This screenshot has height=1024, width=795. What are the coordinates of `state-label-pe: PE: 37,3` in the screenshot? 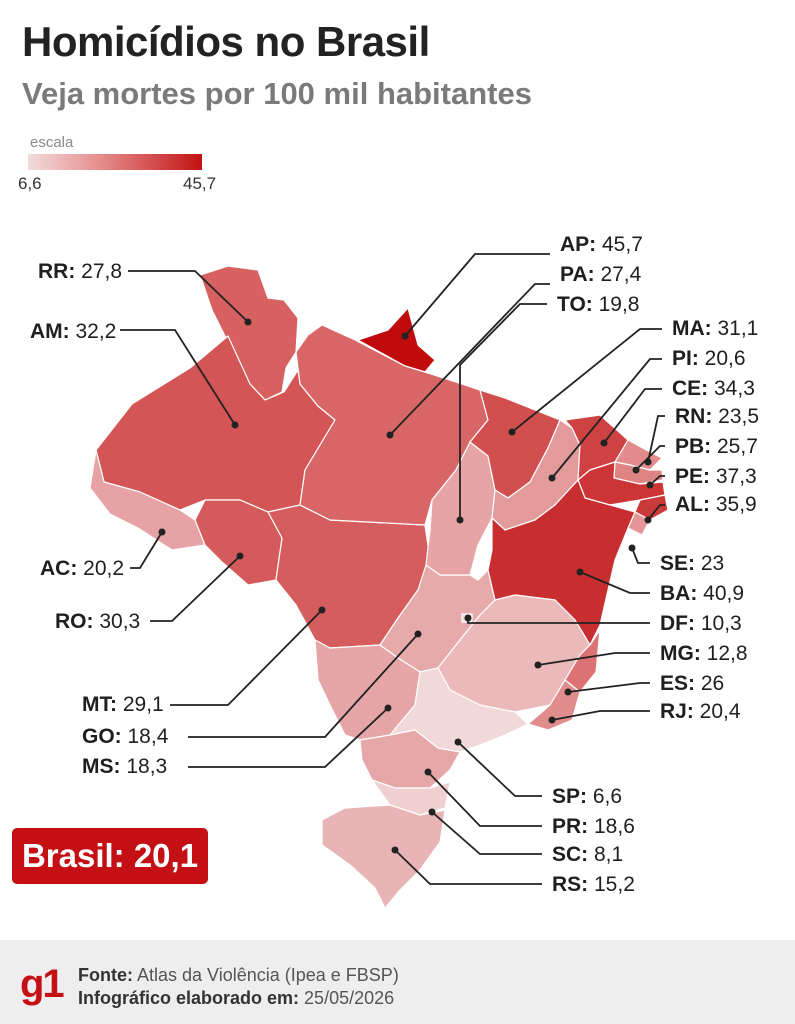 It's located at (716, 477).